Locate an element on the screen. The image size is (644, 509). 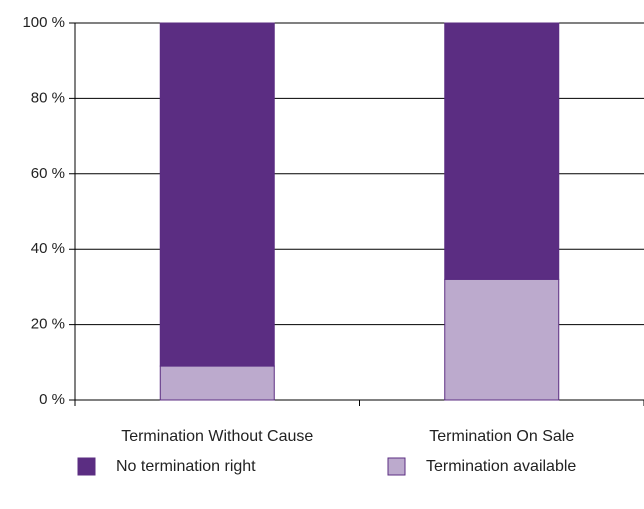
y-tick-label: 100 % is located at coordinates (43, 22).